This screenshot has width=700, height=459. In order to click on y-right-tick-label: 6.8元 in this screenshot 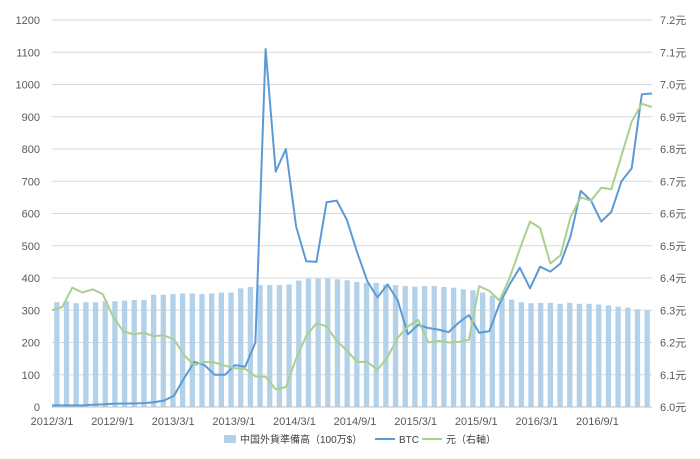, I will do `click(673, 150)`.